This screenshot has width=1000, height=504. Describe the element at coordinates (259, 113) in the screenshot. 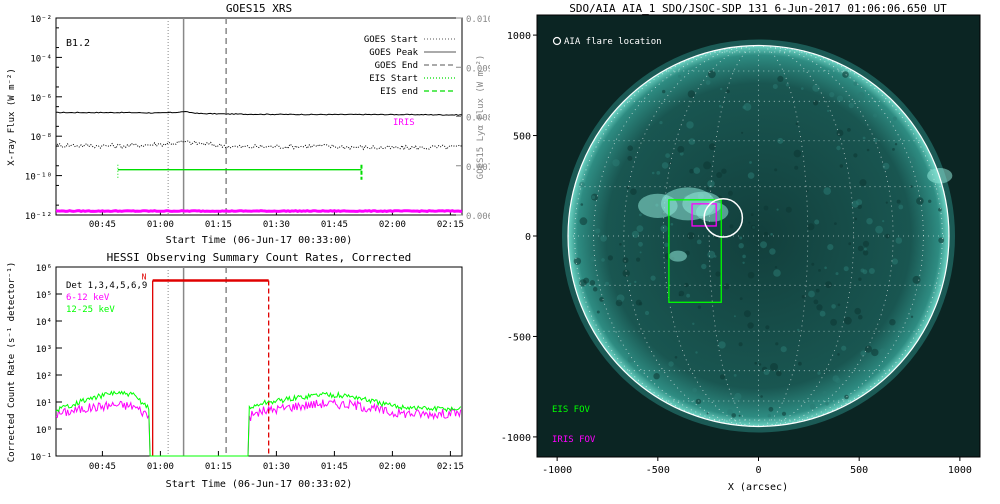

I see `goes-series-line` at that location.